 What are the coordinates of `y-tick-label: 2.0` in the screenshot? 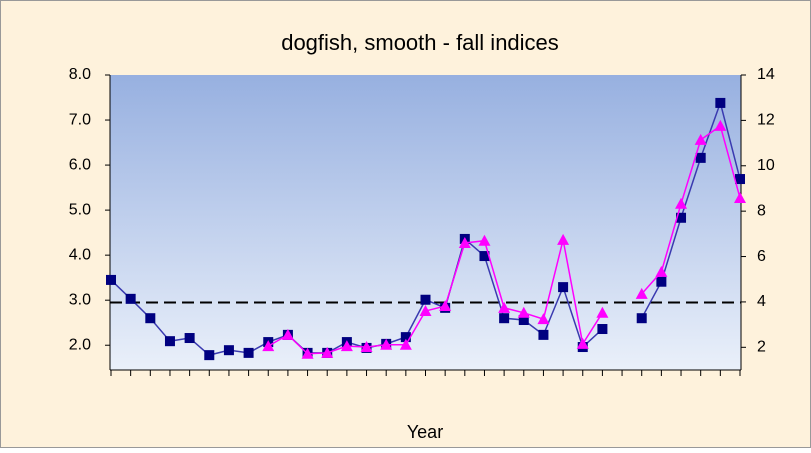 It's located at (80, 344).